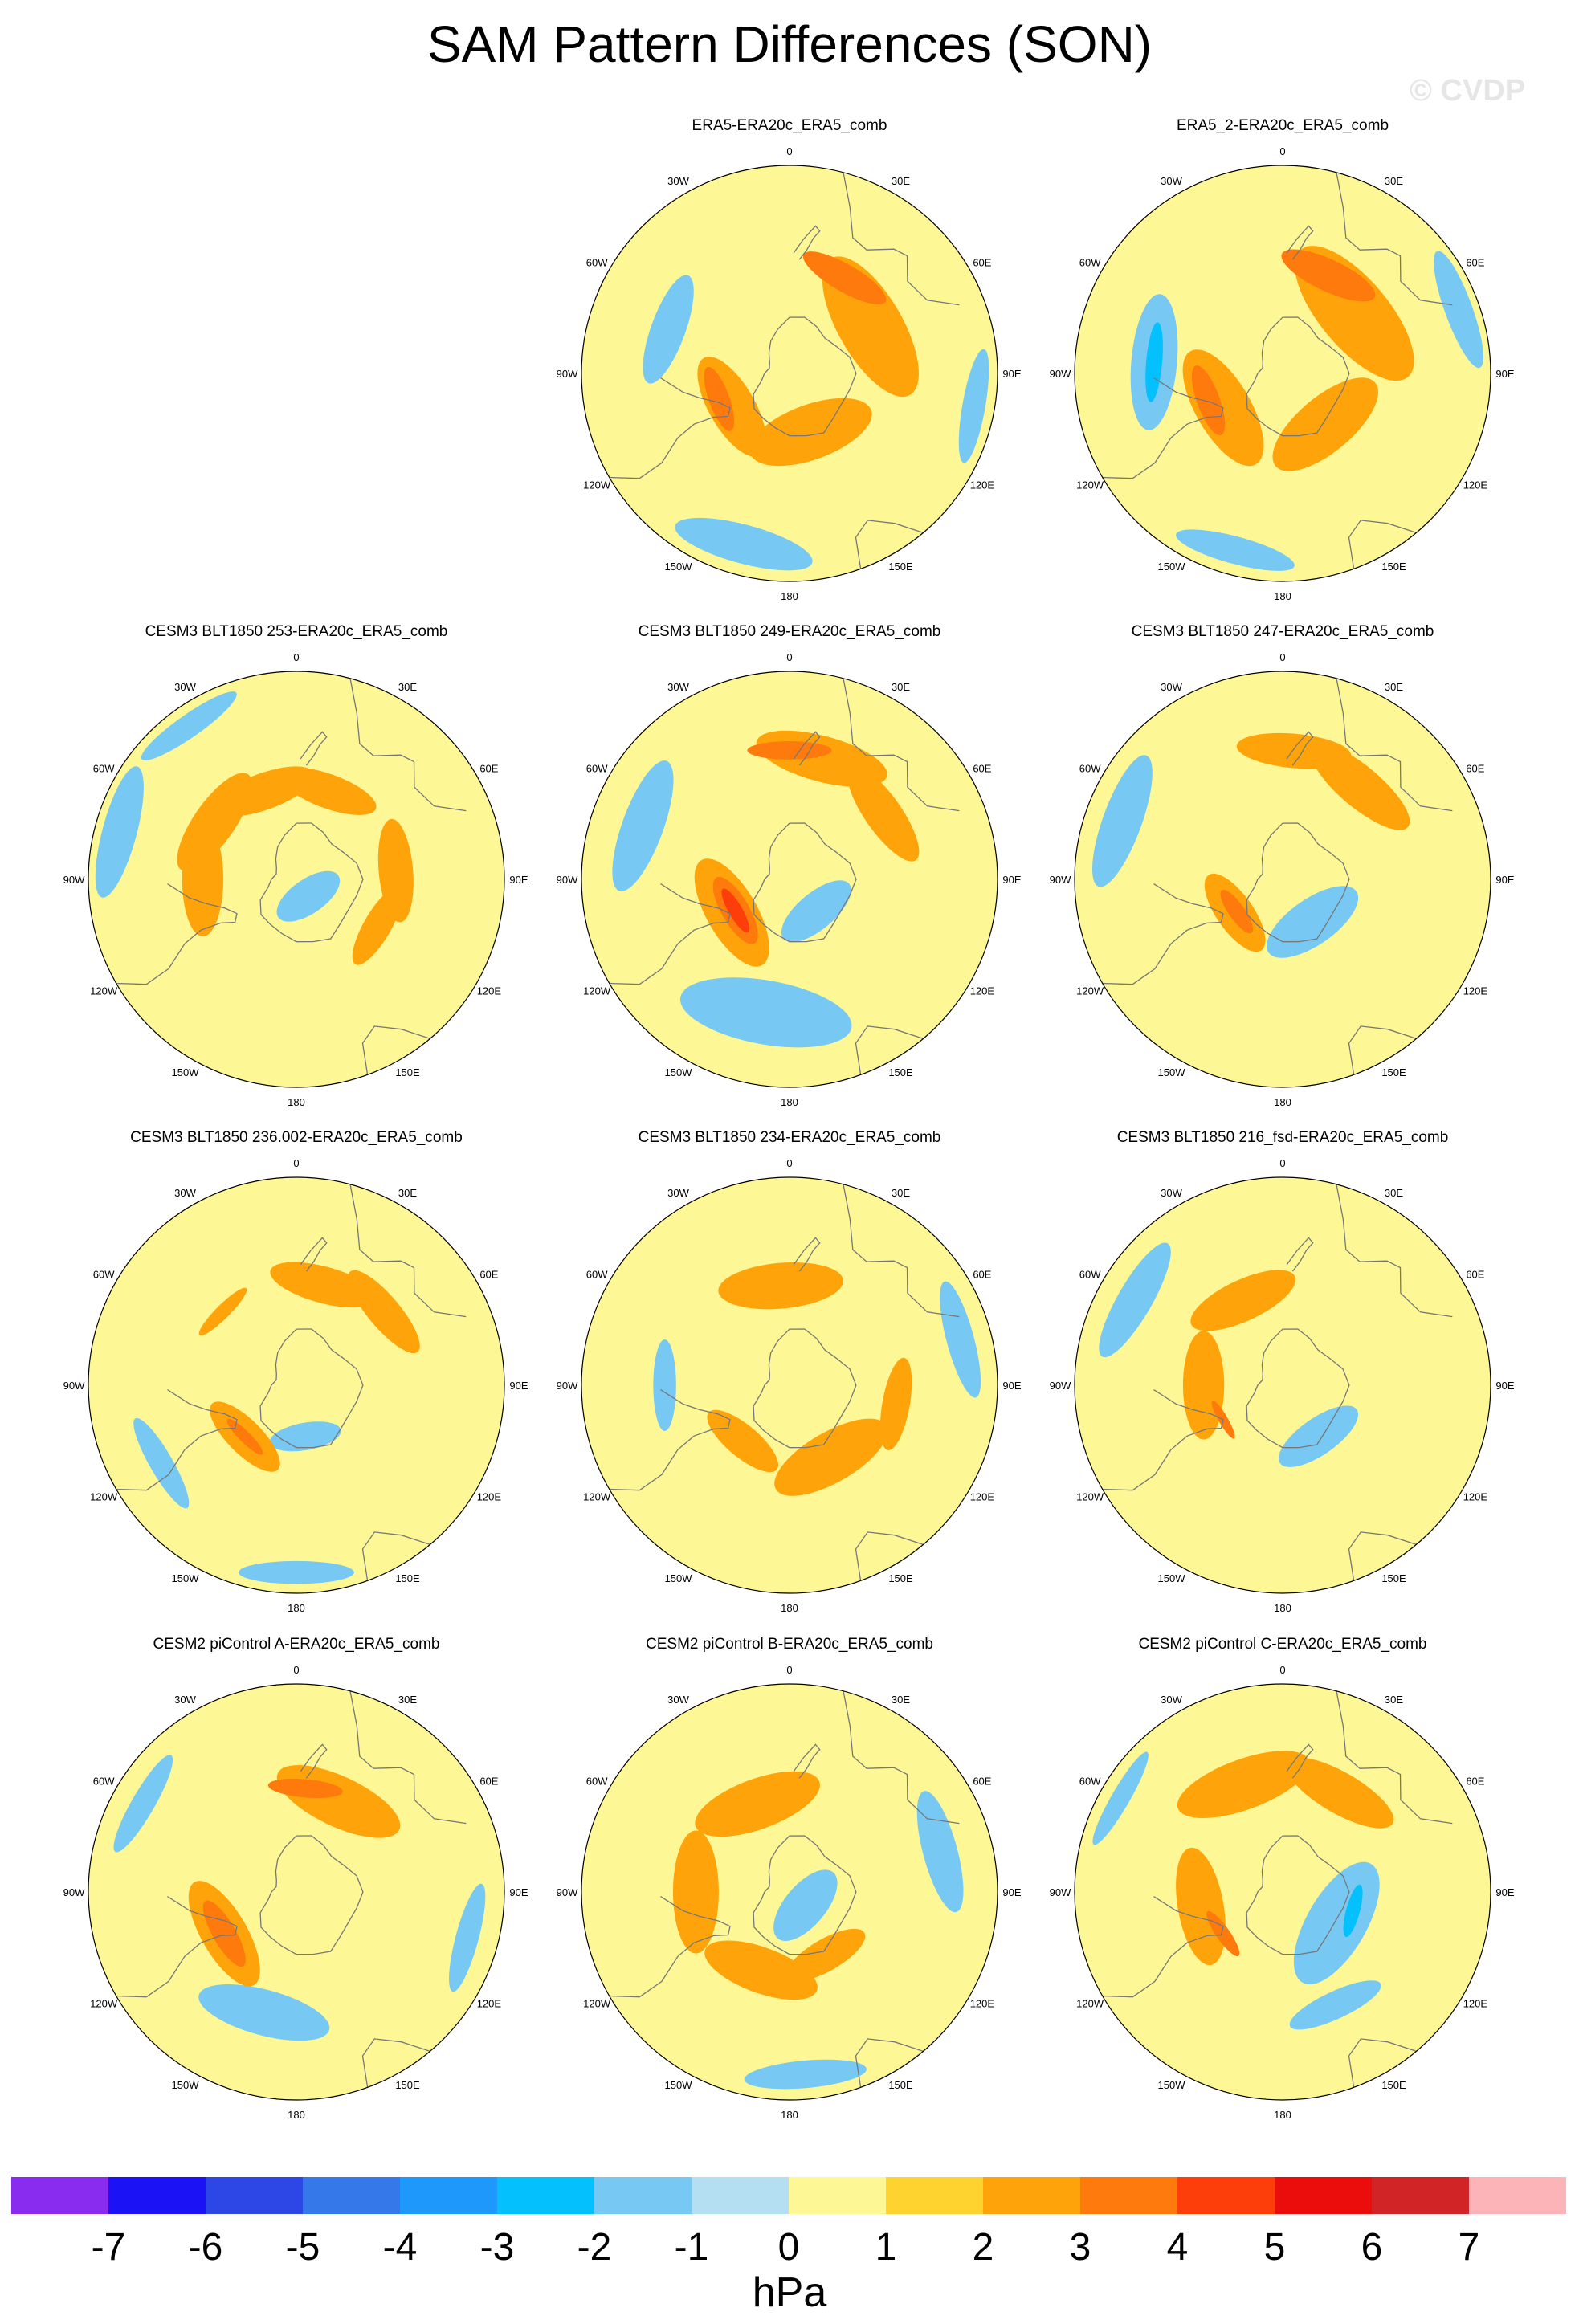 The height and width of the screenshot is (2324, 1579). I want to click on colorbar-tick-label: -4, so click(400, 2248).